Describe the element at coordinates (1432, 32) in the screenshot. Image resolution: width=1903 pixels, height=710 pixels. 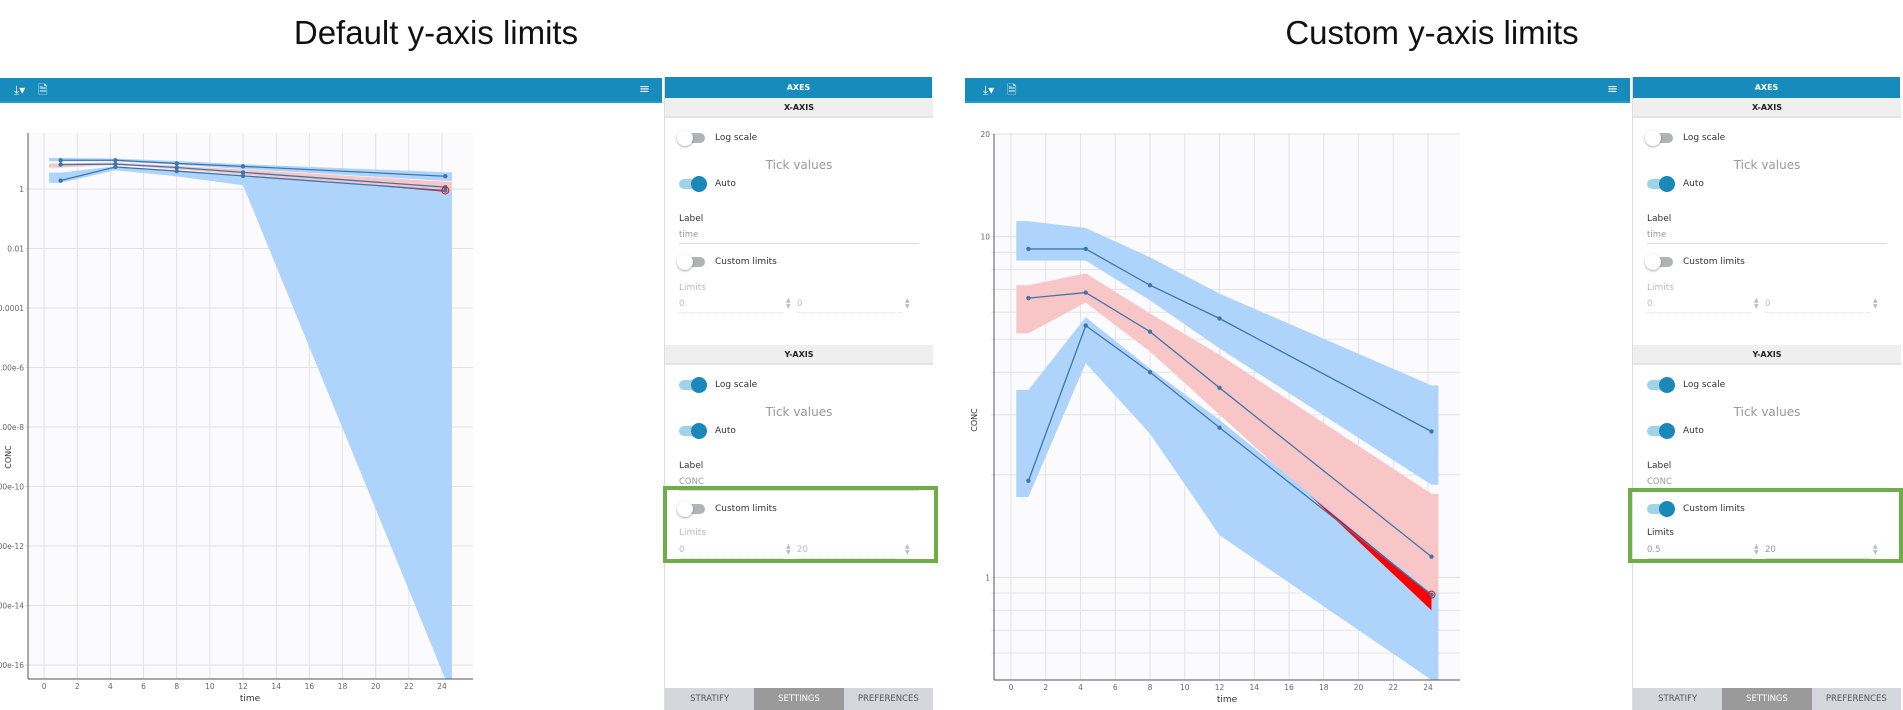
I see `title-custom-limits: Custom y-axis limits` at that location.